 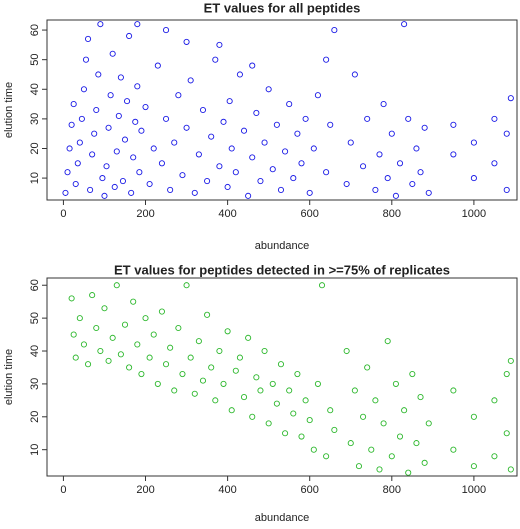 What do you see at coordinates (145, 214) in the screenshot?
I see `x-tick-label: 200` at bounding box center [145, 214].